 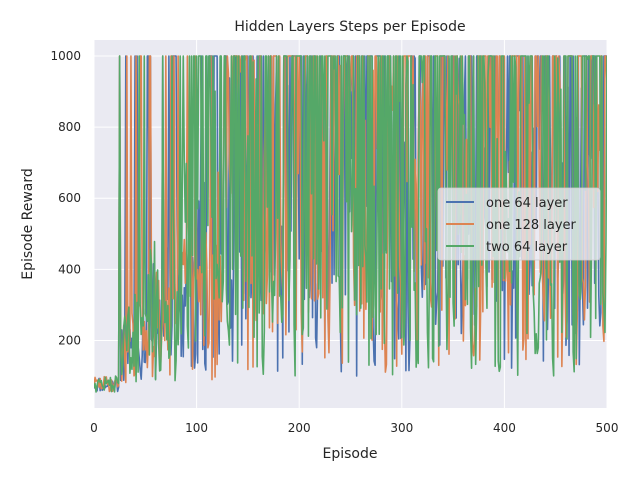 What do you see at coordinates (401, 428) in the screenshot?
I see `x-tick-label: 300` at bounding box center [401, 428].